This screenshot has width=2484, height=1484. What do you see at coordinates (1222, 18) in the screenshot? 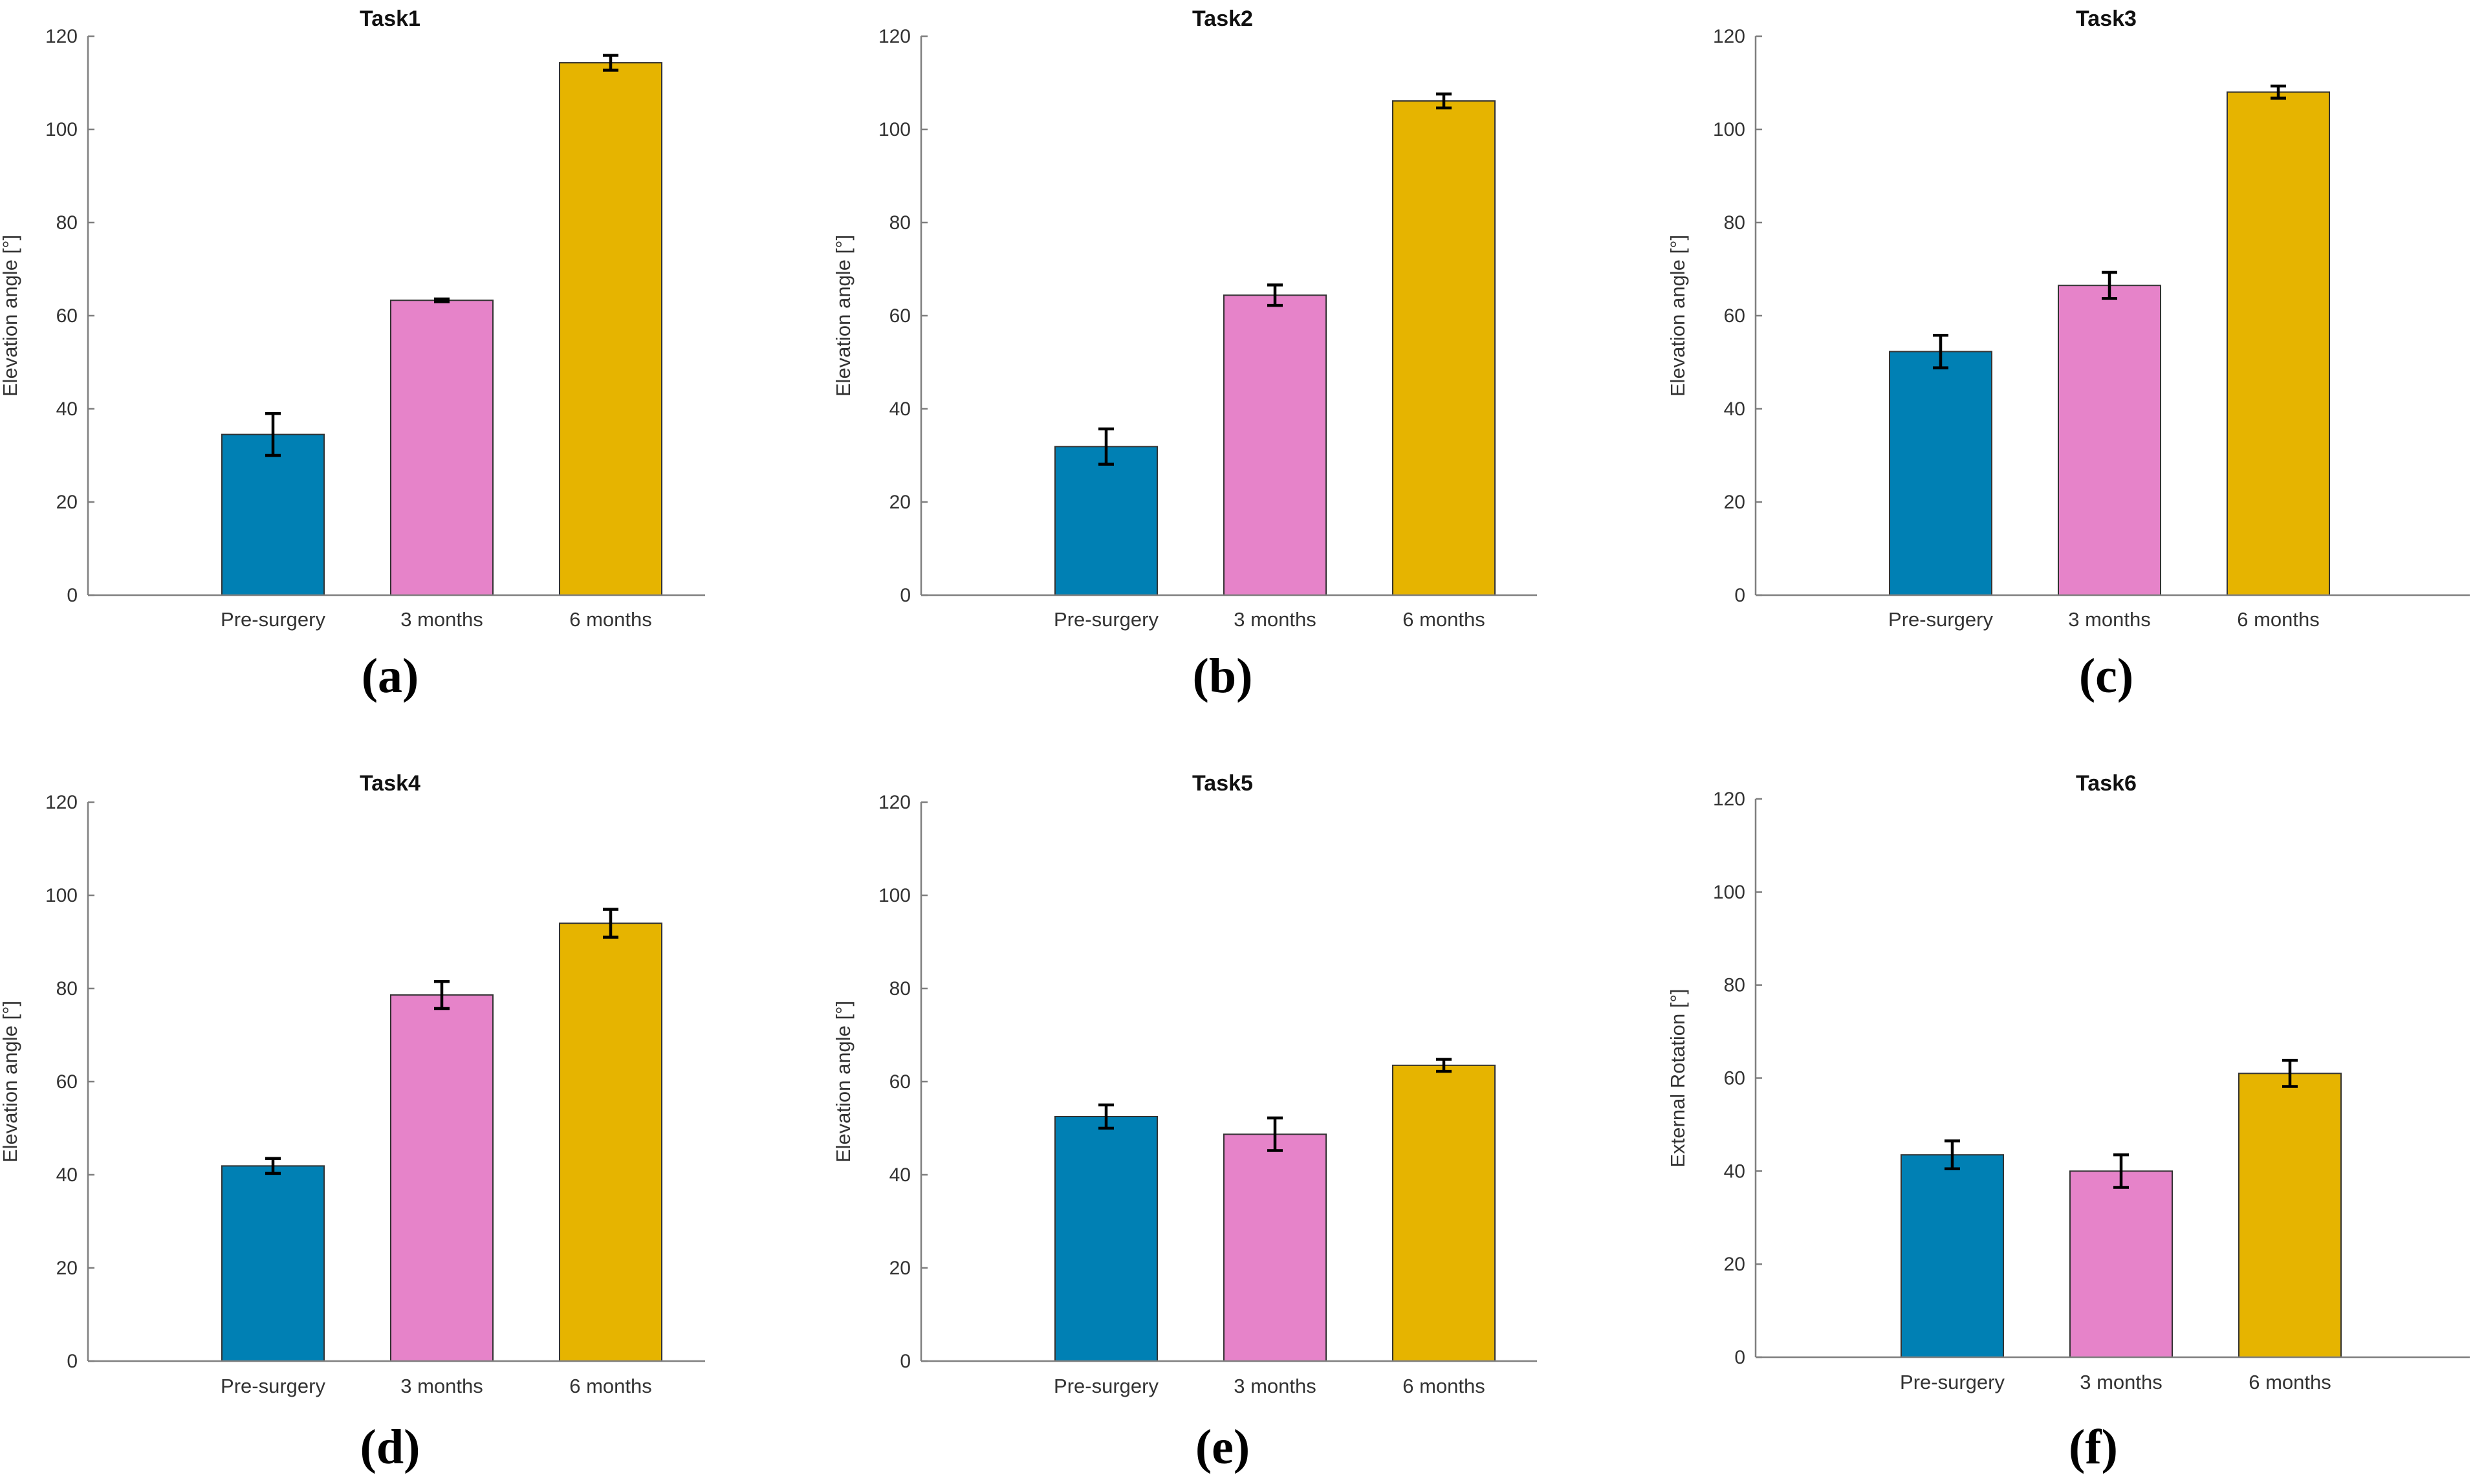
I see `chart-title: Task2` at bounding box center [1222, 18].